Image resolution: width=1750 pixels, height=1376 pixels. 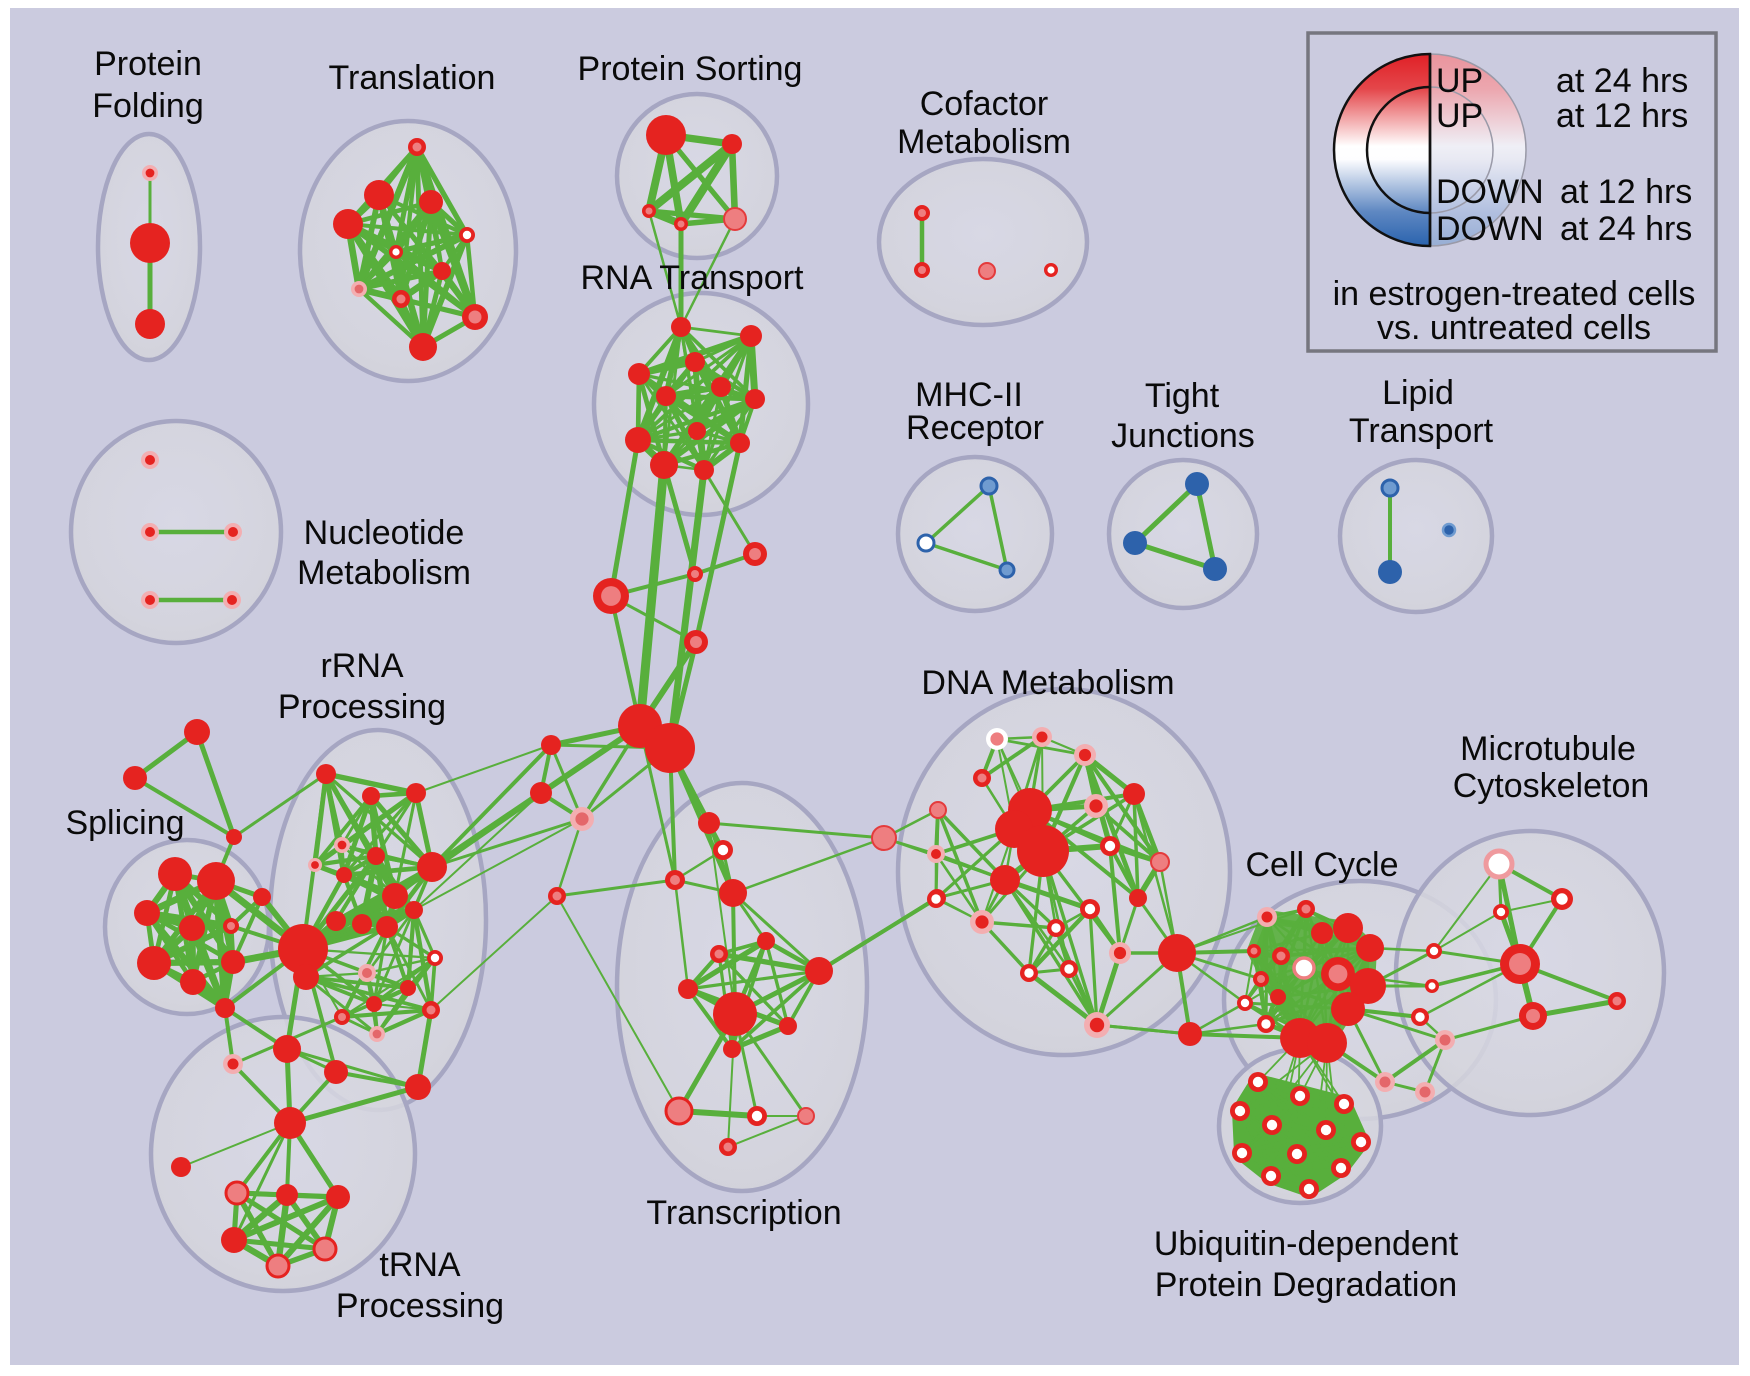 What do you see at coordinates (148, 106) in the screenshot?
I see `svg-text: Folding` at bounding box center [148, 106].